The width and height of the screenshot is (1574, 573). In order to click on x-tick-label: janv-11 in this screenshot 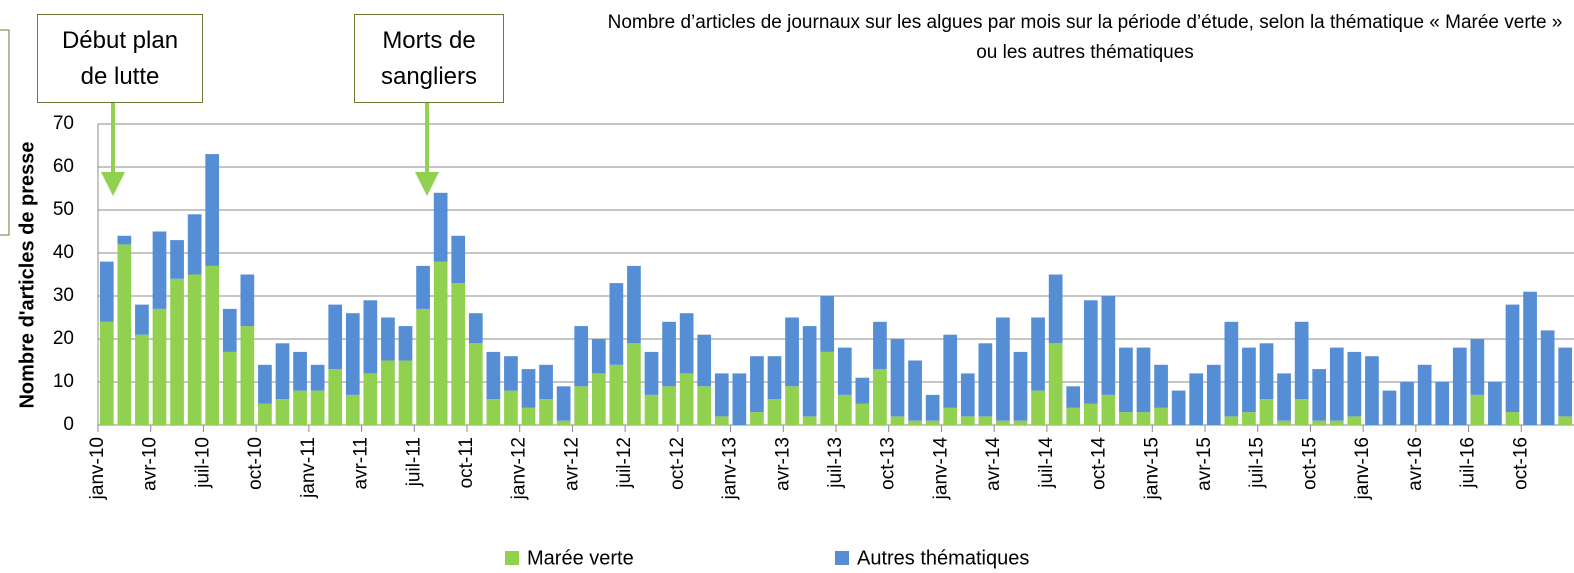, I will do `click(308, 468)`.